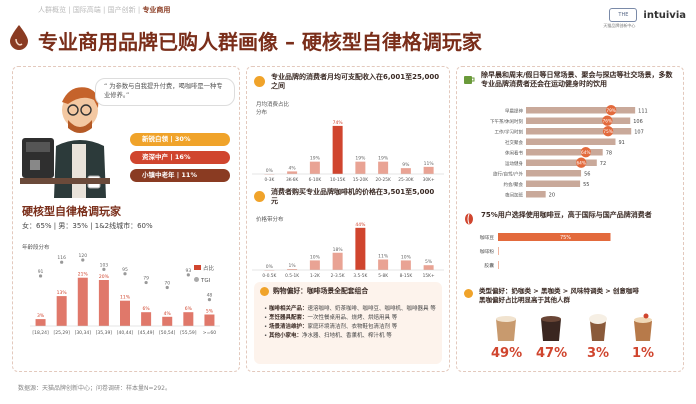  Describe the element at coordinates (513, 184) in the screenshot. I see `scene-tick-label: 约会/聚会` at that location.